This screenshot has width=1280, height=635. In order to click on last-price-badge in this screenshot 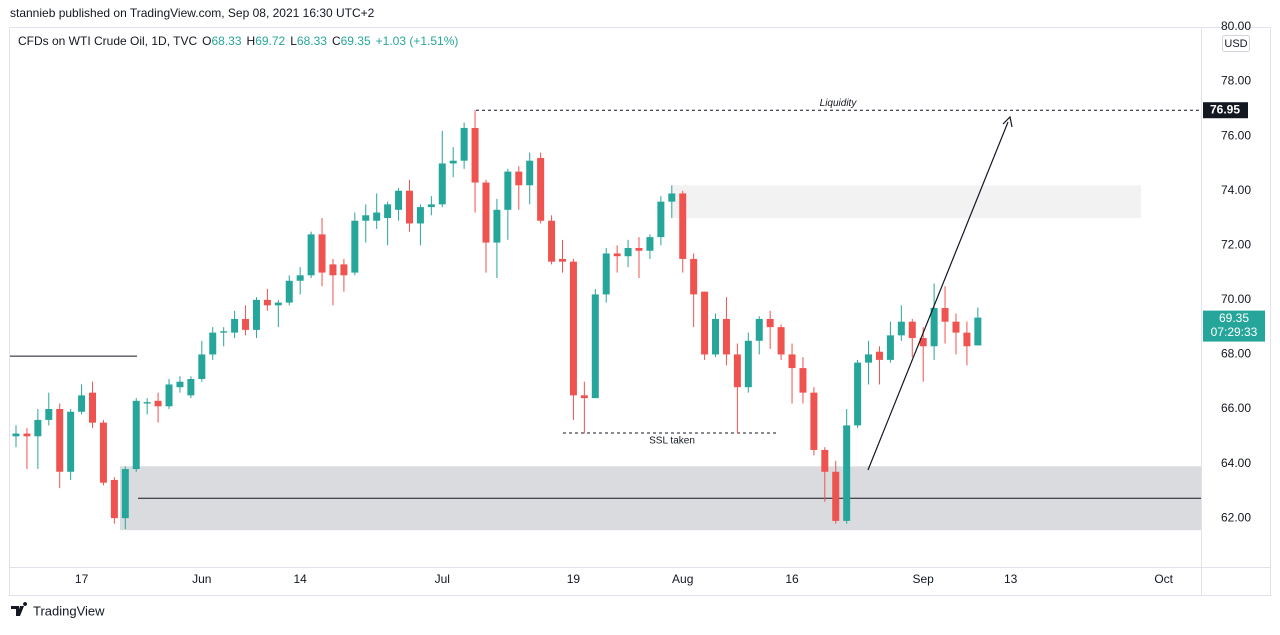, I will do `click(1234, 326)`.